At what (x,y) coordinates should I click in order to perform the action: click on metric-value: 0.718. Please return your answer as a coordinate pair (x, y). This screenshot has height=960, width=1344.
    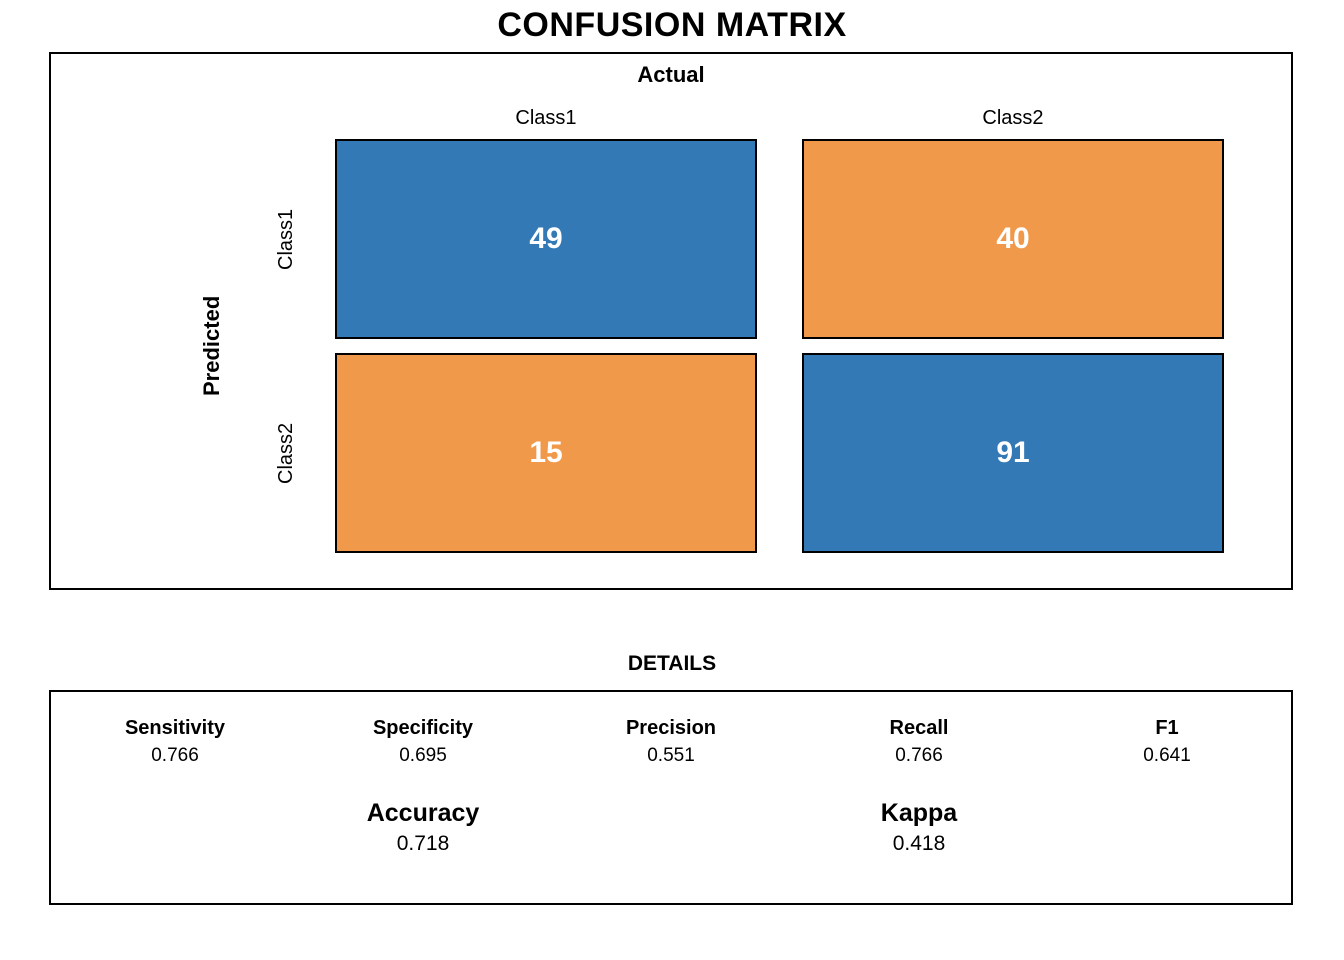
    Looking at the image, I should click on (423, 843).